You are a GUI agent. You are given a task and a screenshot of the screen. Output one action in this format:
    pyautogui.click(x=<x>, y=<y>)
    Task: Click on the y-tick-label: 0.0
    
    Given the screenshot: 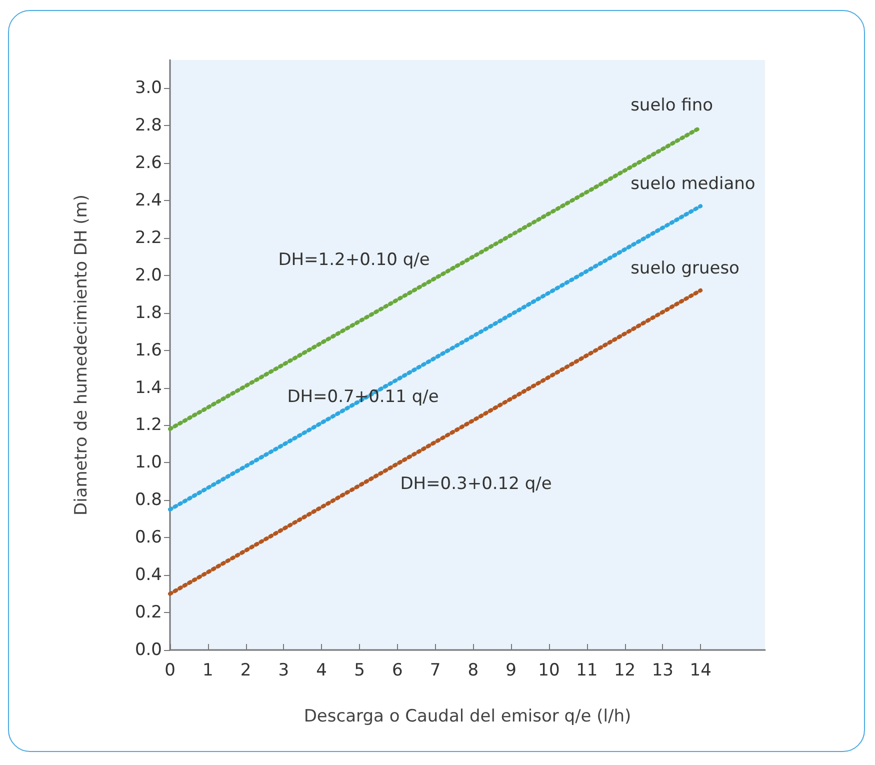 What is the action you would take?
    pyautogui.click(x=148, y=650)
    